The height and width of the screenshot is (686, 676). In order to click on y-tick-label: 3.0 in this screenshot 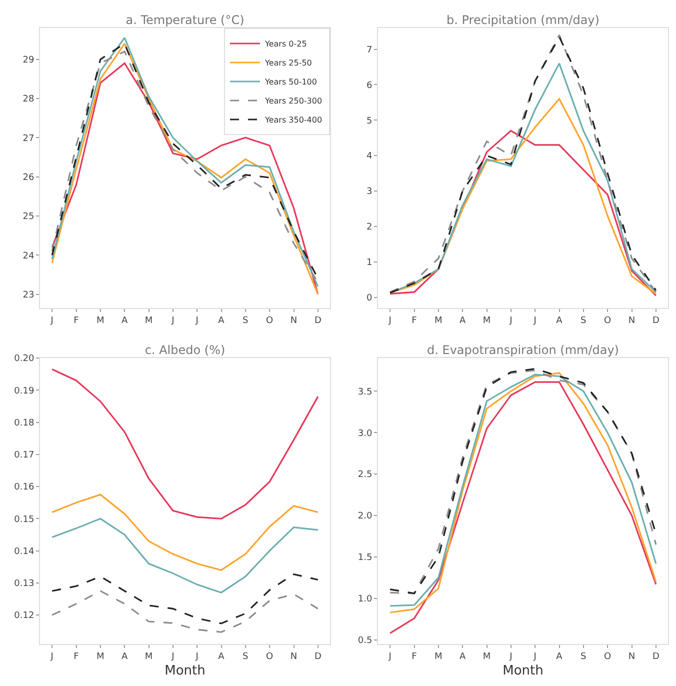, I will do `click(365, 433)`.